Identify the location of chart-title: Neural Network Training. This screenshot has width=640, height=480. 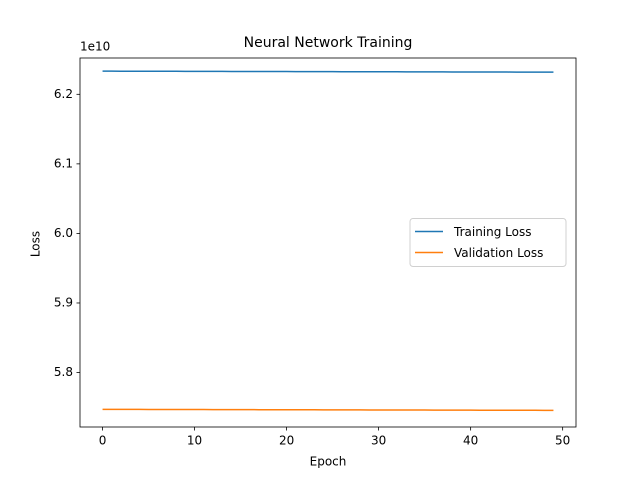
(328, 43).